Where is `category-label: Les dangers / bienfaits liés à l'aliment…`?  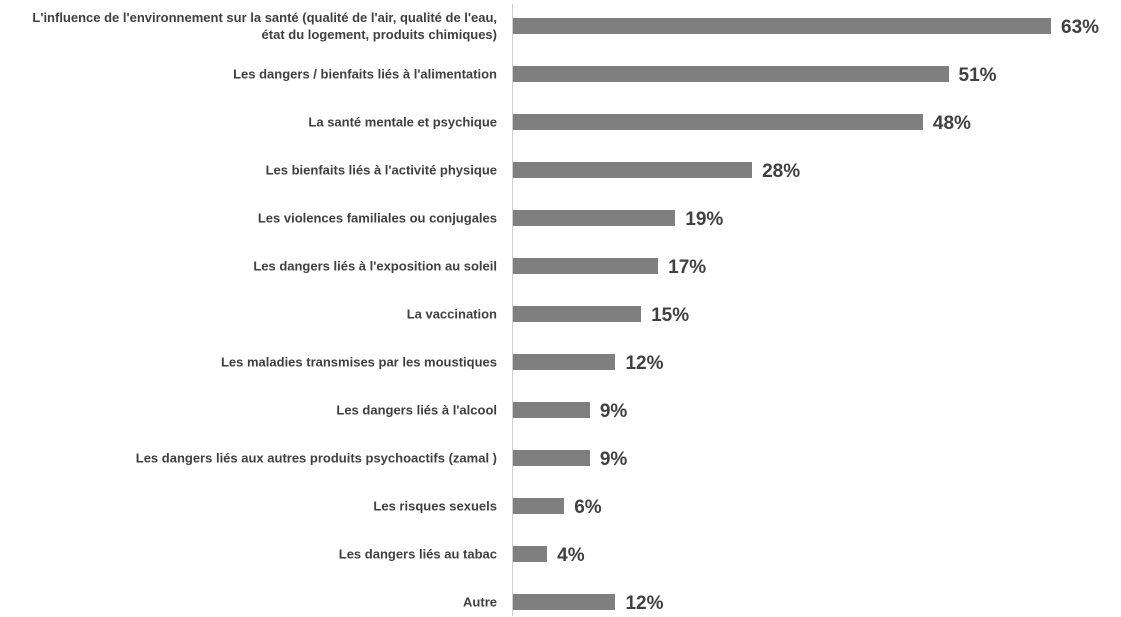
category-label: Les dangers / bienfaits liés à l'aliment… is located at coordinates (365, 74).